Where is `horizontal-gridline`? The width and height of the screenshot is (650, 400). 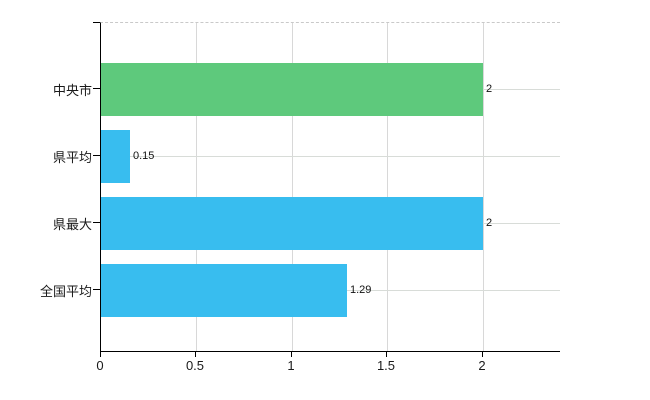 horizontal-gridline is located at coordinates (330, 156).